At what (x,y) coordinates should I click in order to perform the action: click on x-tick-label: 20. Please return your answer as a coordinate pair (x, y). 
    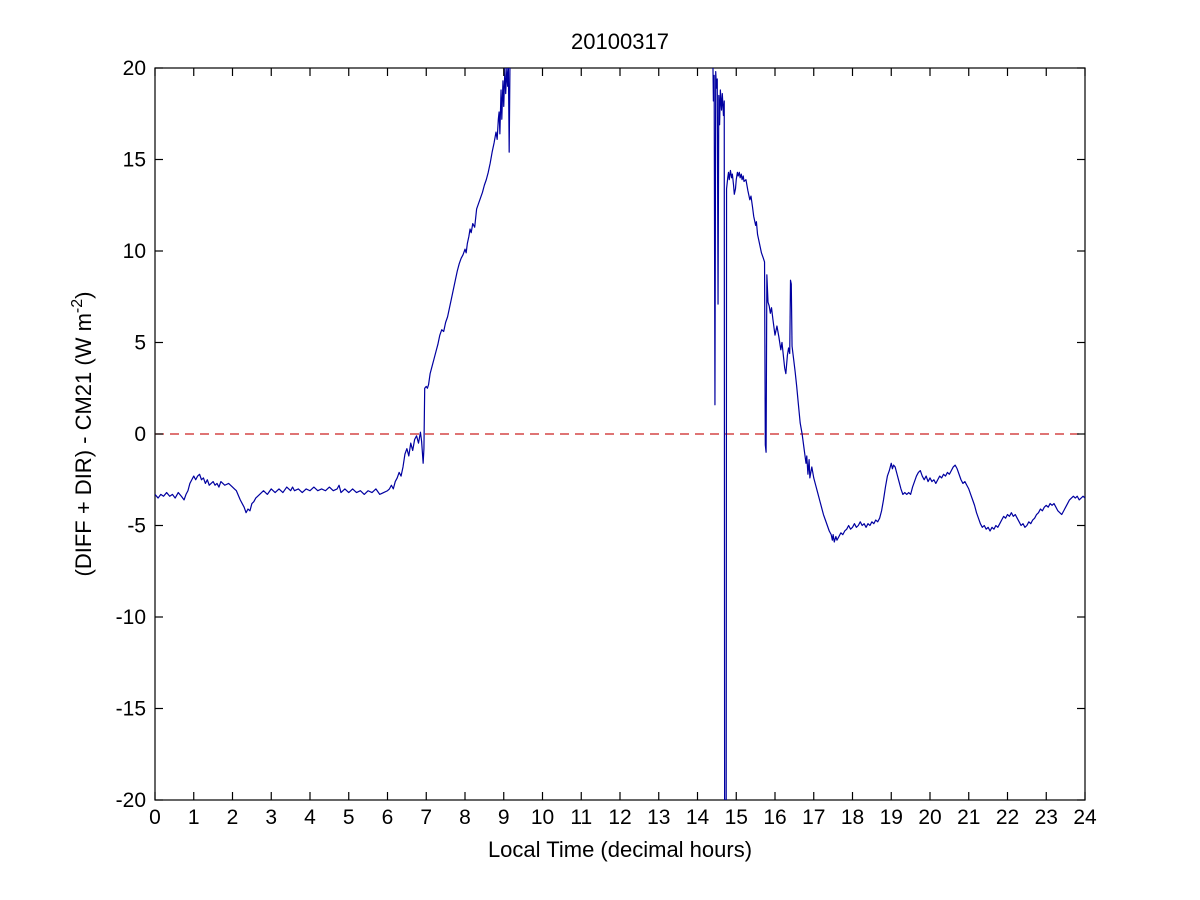
    Looking at the image, I should click on (929, 817).